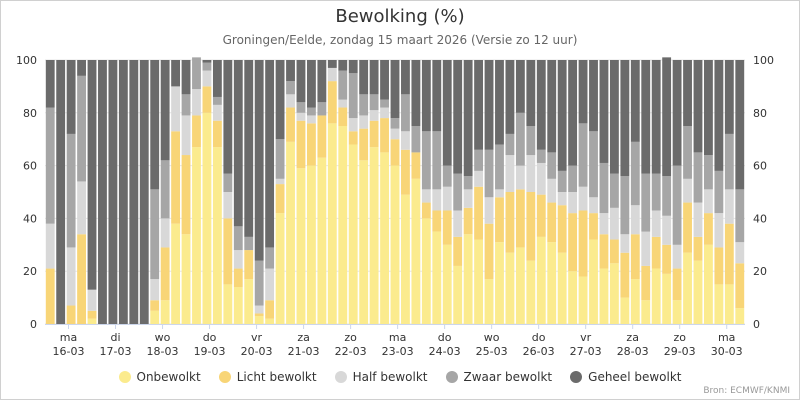 The image size is (800, 400). I want to click on y-tick-label-left: 20, so click(30, 271).